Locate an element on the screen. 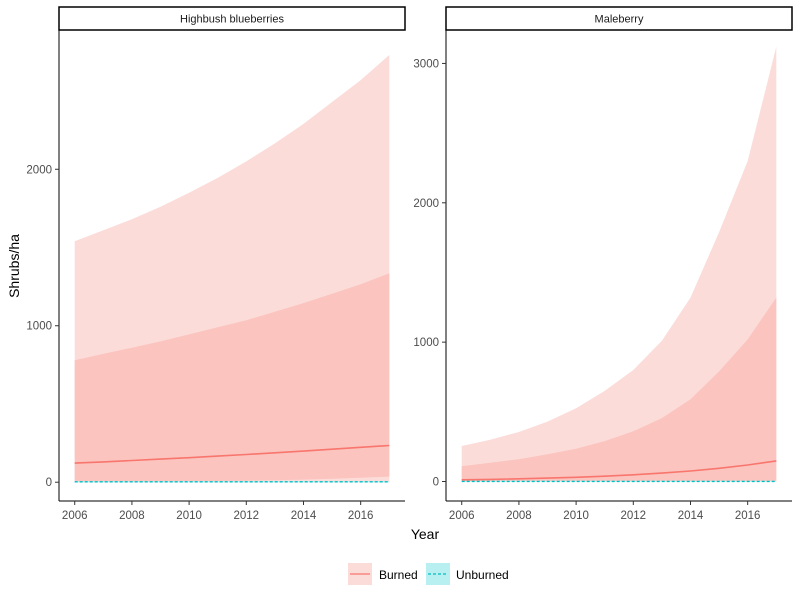 The width and height of the screenshot is (800, 600). legend-label-burned: Burned is located at coordinates (398, 575).